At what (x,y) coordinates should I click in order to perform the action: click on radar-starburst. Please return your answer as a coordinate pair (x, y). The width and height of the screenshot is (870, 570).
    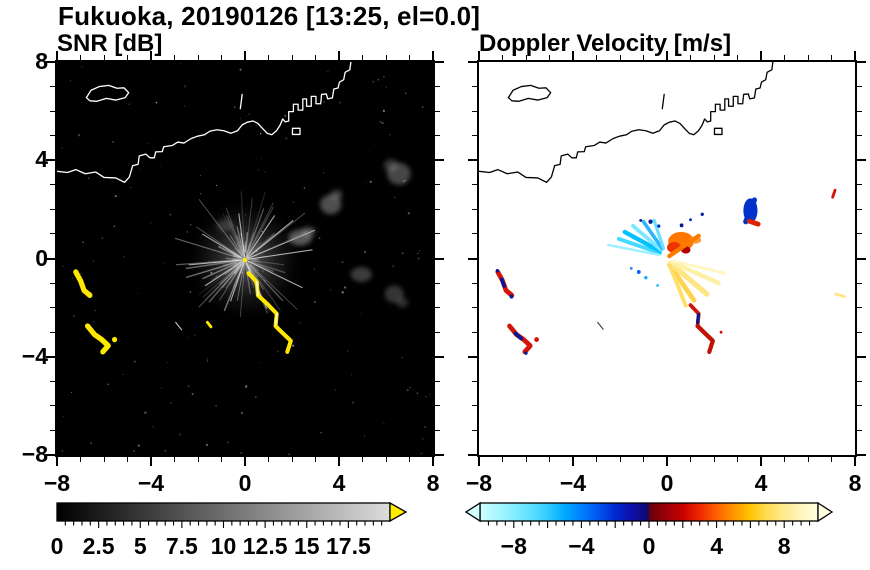
    Looking at the image, I should click on (244, 254).